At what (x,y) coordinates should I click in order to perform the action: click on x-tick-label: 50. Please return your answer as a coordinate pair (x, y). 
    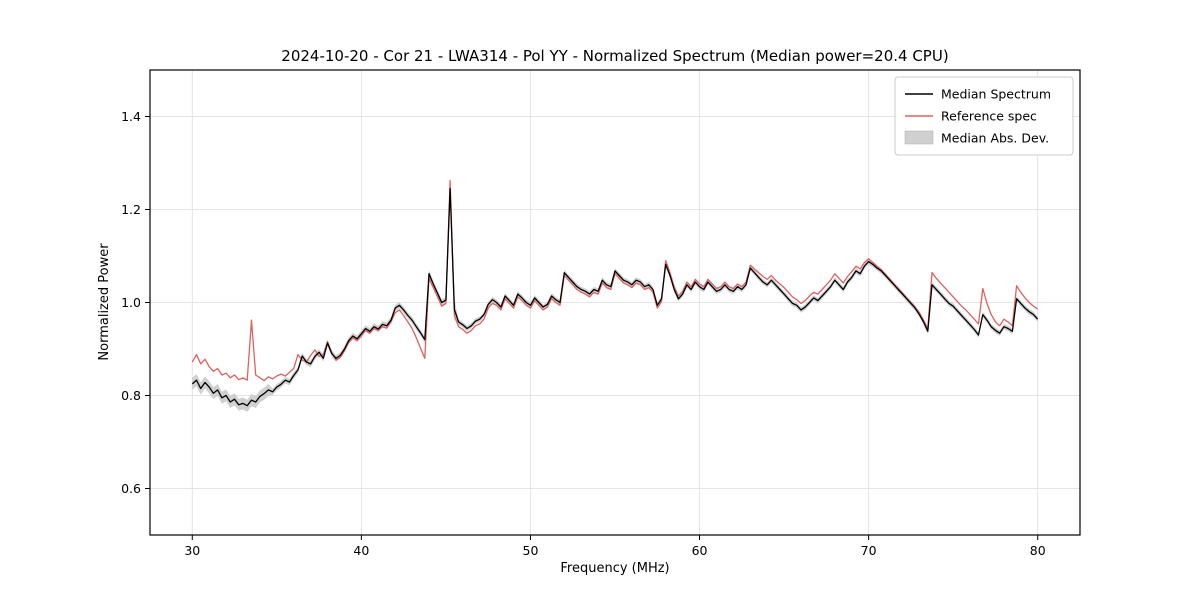
    Looking at the image, I should click on (531, 550).